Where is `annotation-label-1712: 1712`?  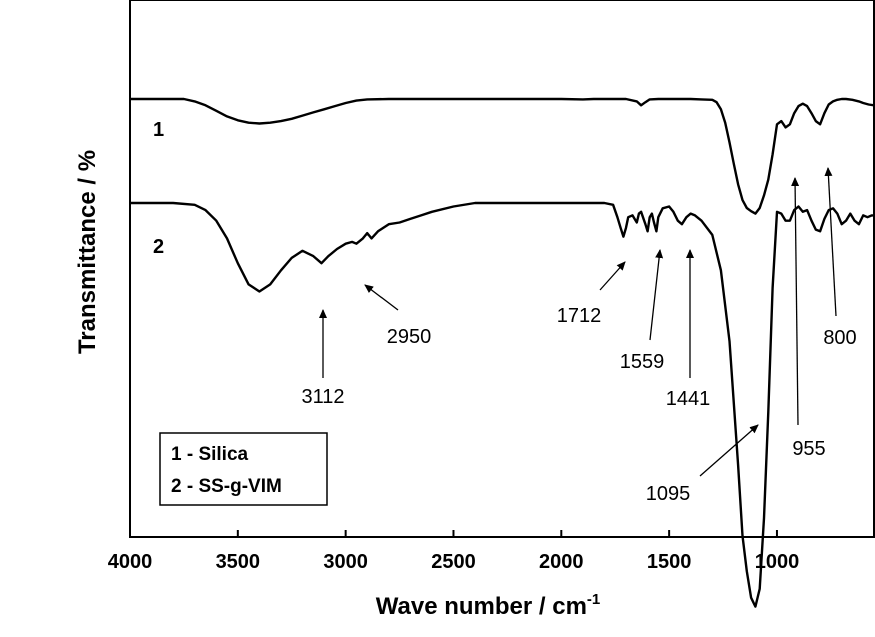 annotation-label-1712: 1712 is located at coordinates (579, 316).